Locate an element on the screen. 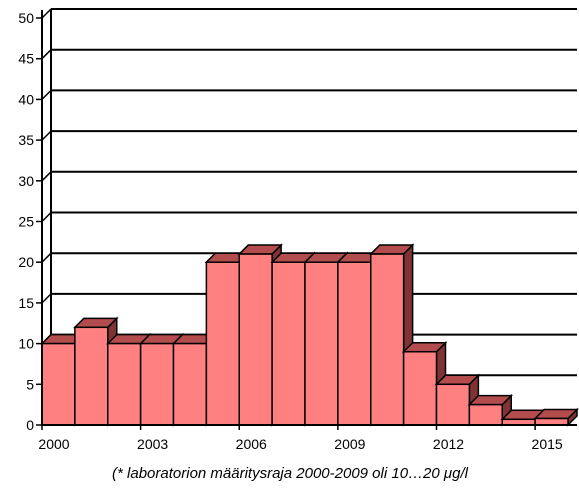  y-tick-label: 10 is located at coordinates (26, 344).